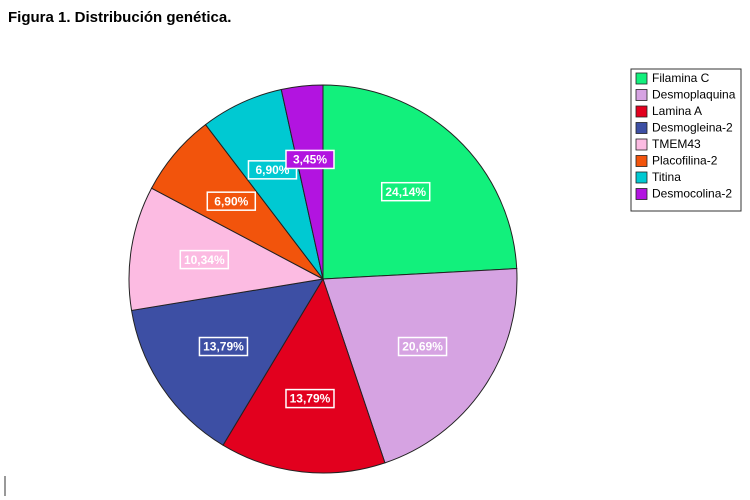 This screenshot has width=750, height=500. I want to click on legend-label: TMEM43, so click(676, 144).